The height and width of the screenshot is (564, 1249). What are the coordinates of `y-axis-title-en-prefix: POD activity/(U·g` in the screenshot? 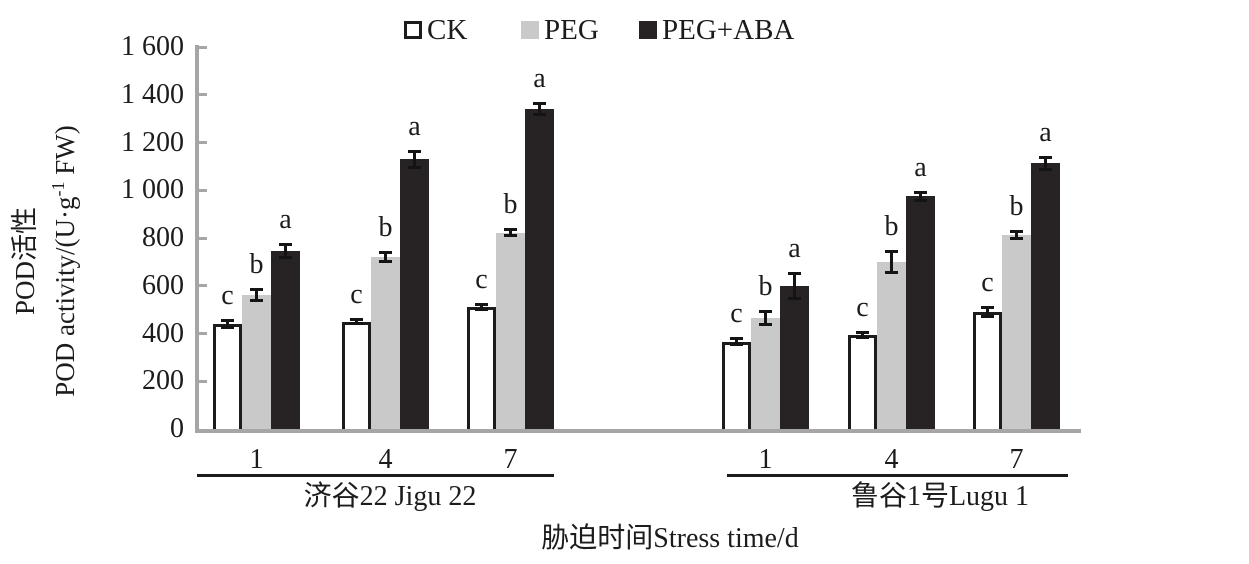 It's located at (65, 296).